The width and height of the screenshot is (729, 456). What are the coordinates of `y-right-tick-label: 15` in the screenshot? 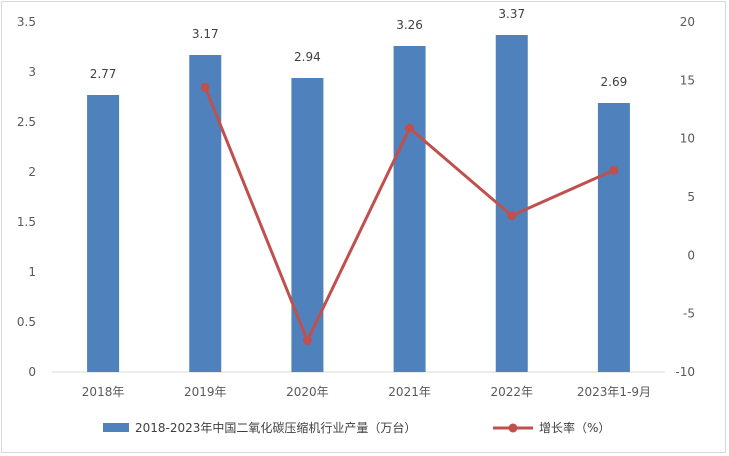 It's located at (687, 80).